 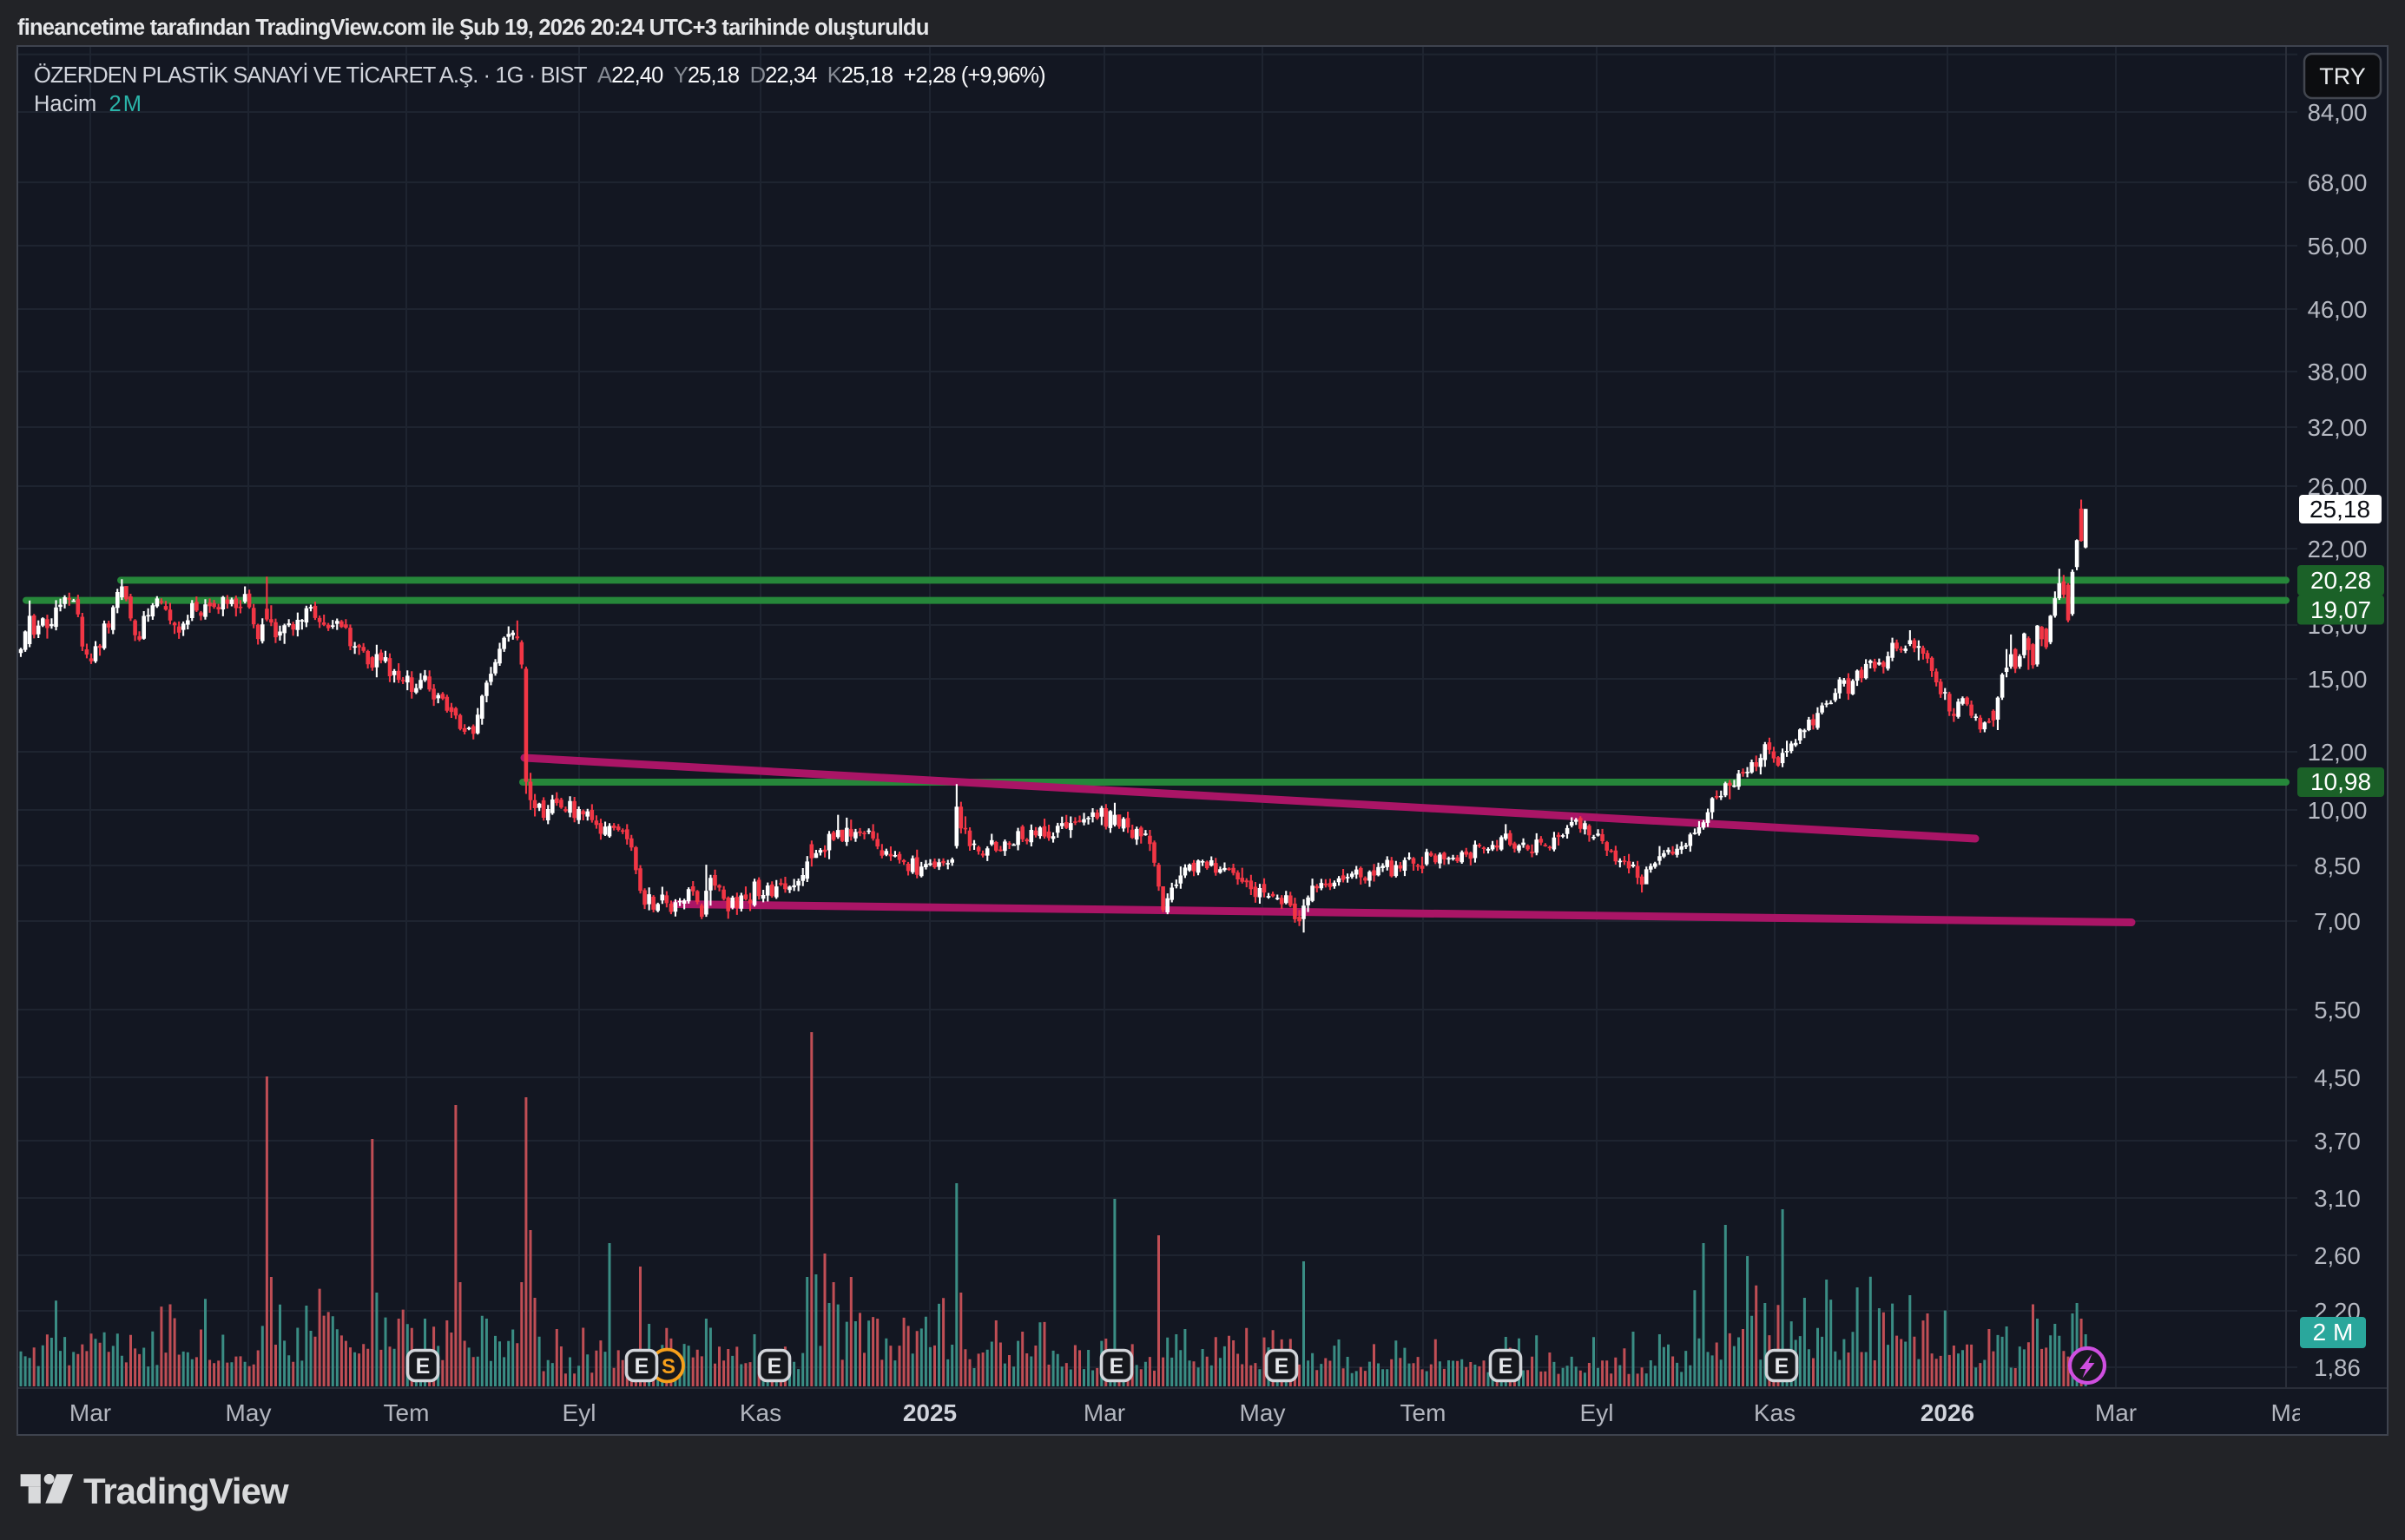 I want to click on svg-text: 1,86, so click(x=2337, y=1368).